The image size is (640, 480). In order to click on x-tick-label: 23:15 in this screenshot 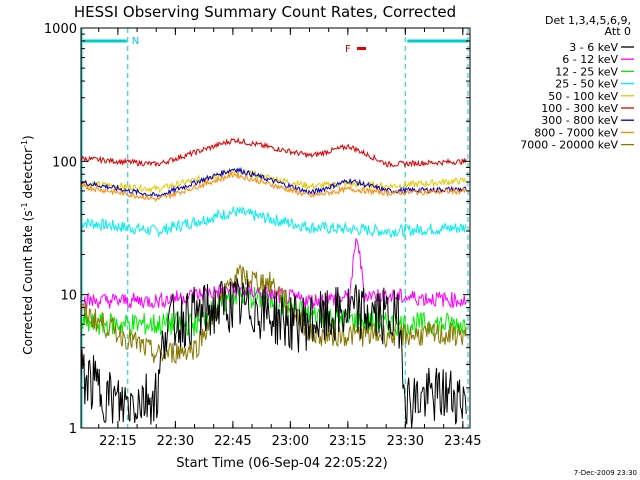, I will do `click(347, 441)`.